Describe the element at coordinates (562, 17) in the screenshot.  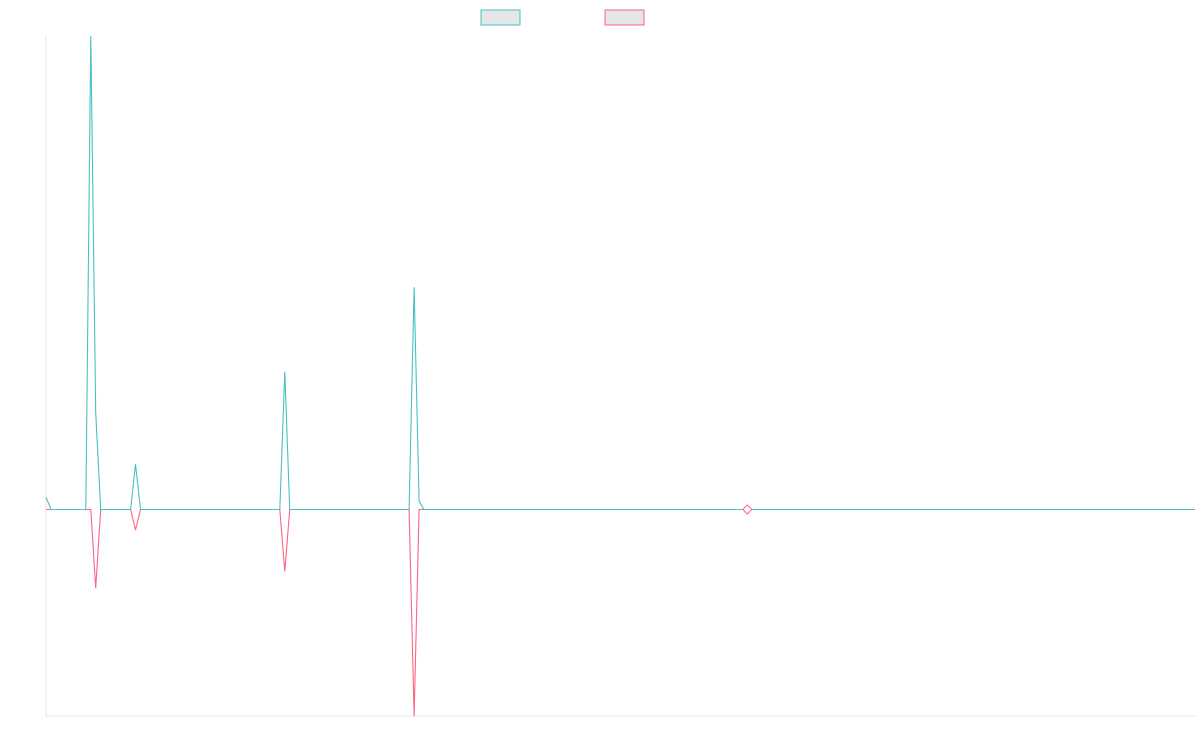
I see `legend` at that location.